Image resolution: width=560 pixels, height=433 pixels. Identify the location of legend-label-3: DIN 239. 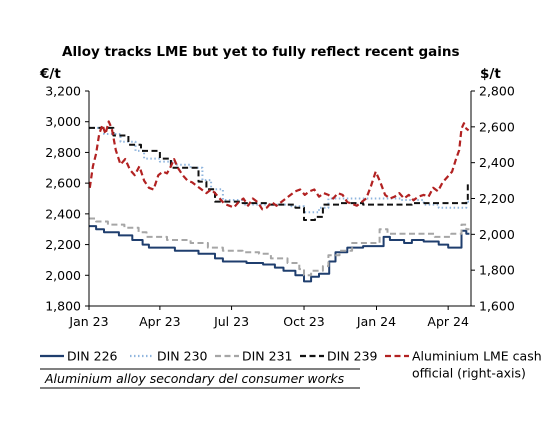
(352, 356).